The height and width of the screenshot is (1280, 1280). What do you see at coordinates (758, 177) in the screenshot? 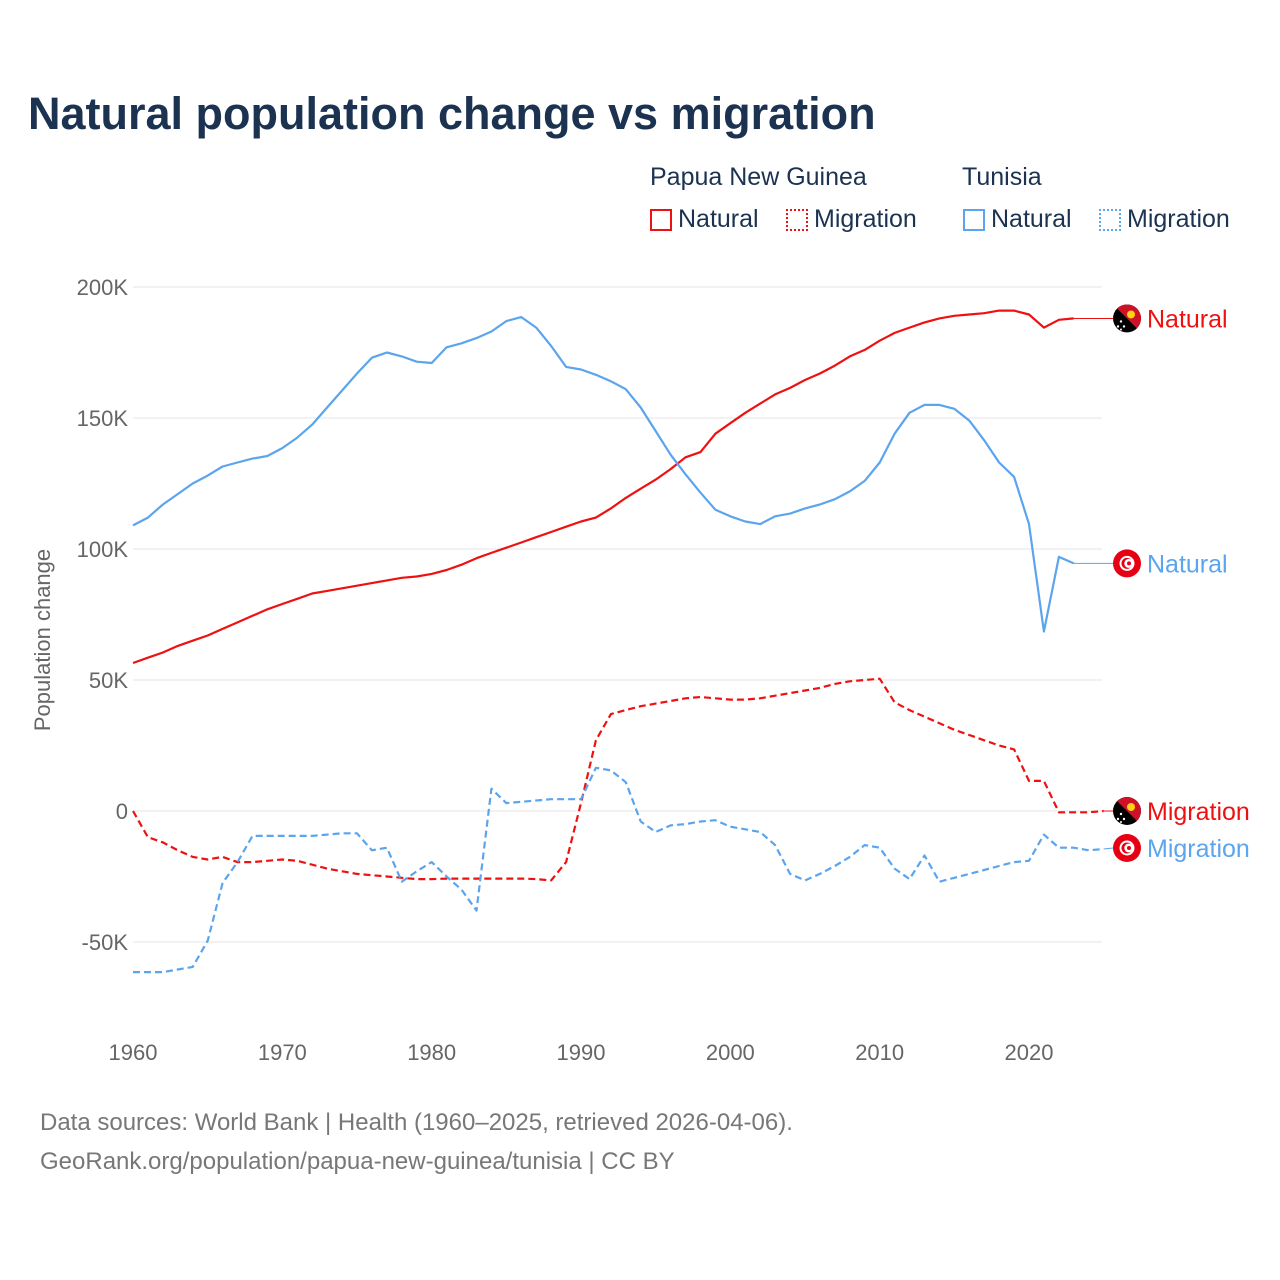
I see `legend-group-png: Papua New Guinea` at bounding box center [758, 177].